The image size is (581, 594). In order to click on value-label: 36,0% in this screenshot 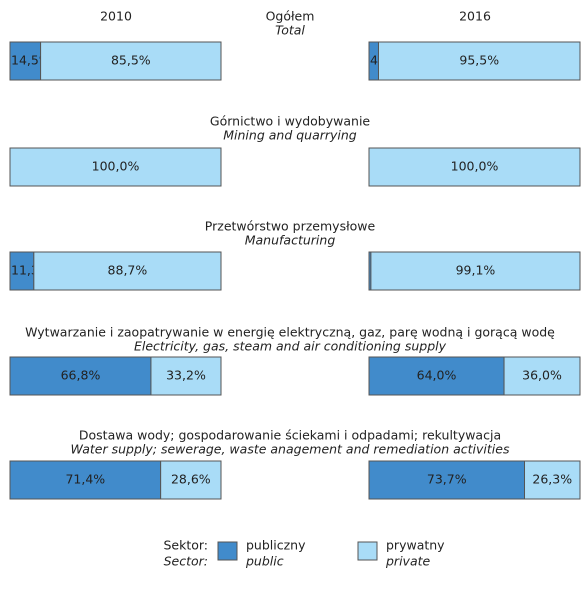, I will do `click(542, 375)`.